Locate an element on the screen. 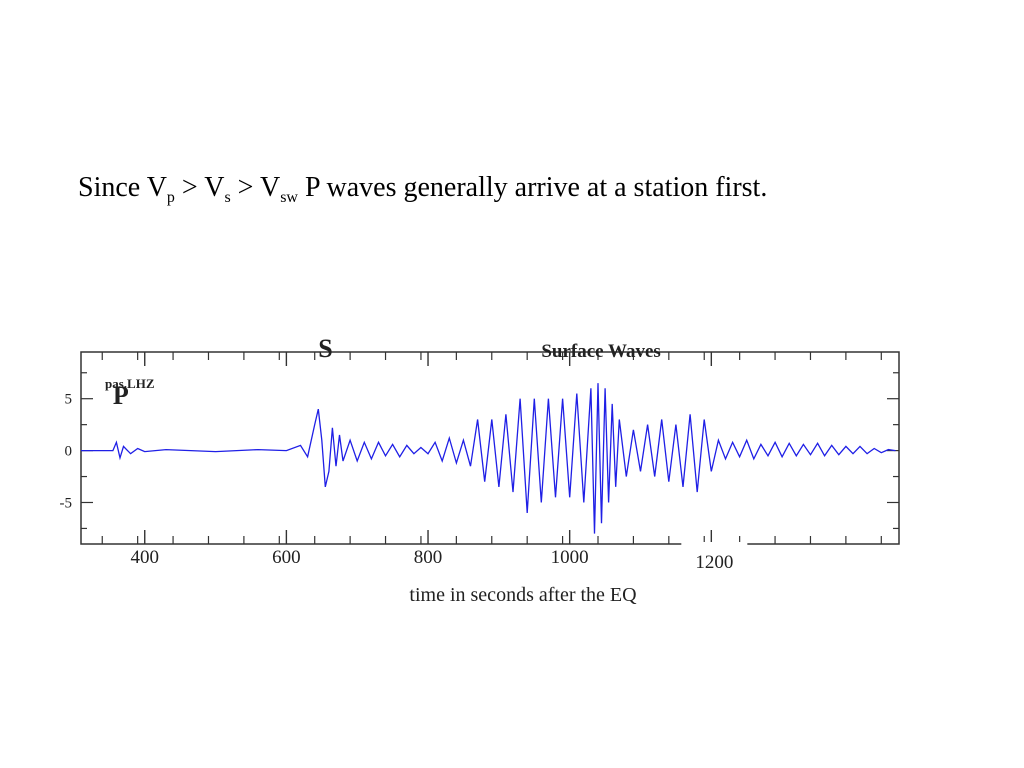 Image resolution: width=1024 pixels, height=768 pixels. x-axis-label: time in seconds after the EQ is located at coordinates (523, 595).